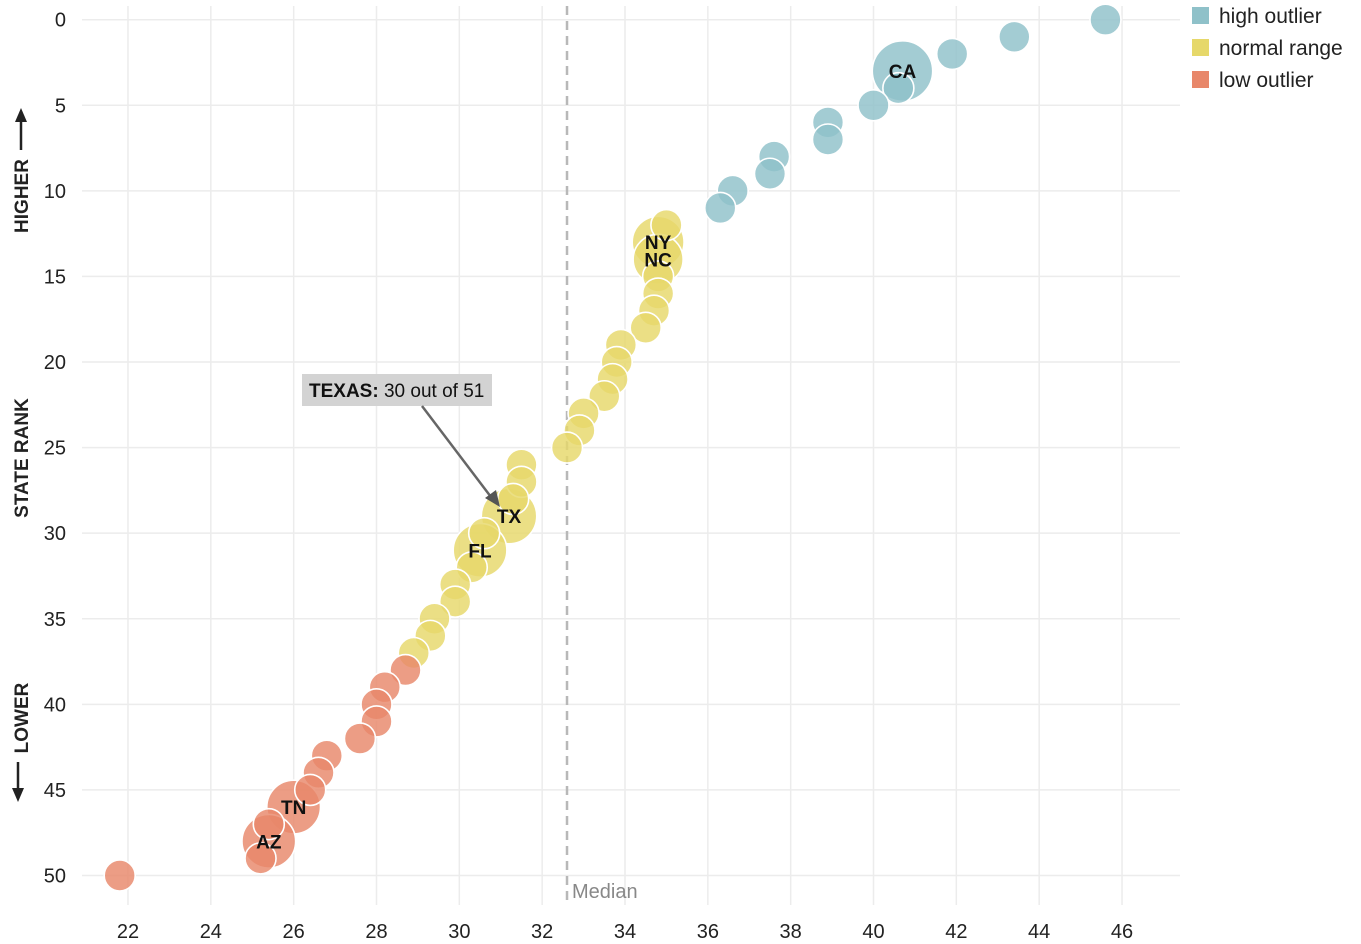 The height and width of the screenshot is (944, 1361). Describe the element at coordinates (1266, 80) in the screenshot. I see `legend-label-low: low outlier` at that location.